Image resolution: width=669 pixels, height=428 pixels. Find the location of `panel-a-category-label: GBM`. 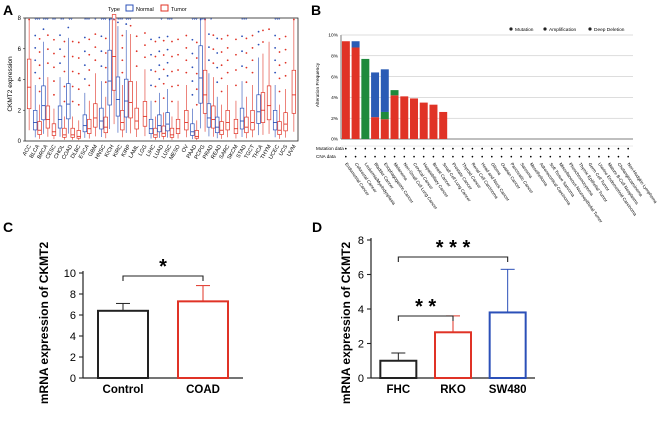

panel-a-category-label: GBM is located at coordinates (94, 151).